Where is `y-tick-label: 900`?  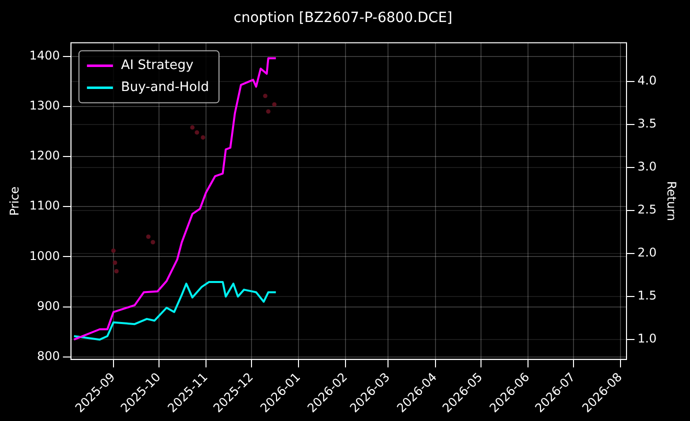
y-tick-label: 900 is located at coordinates (48, 305).